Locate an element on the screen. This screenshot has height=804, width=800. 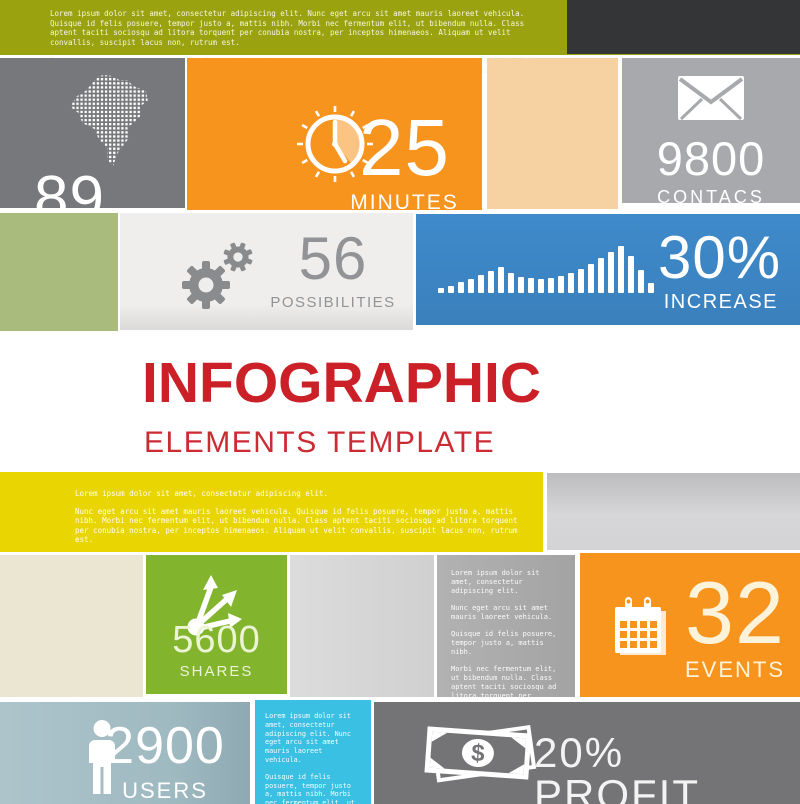
users-value: 2900 is located at coordinates (165, 746).